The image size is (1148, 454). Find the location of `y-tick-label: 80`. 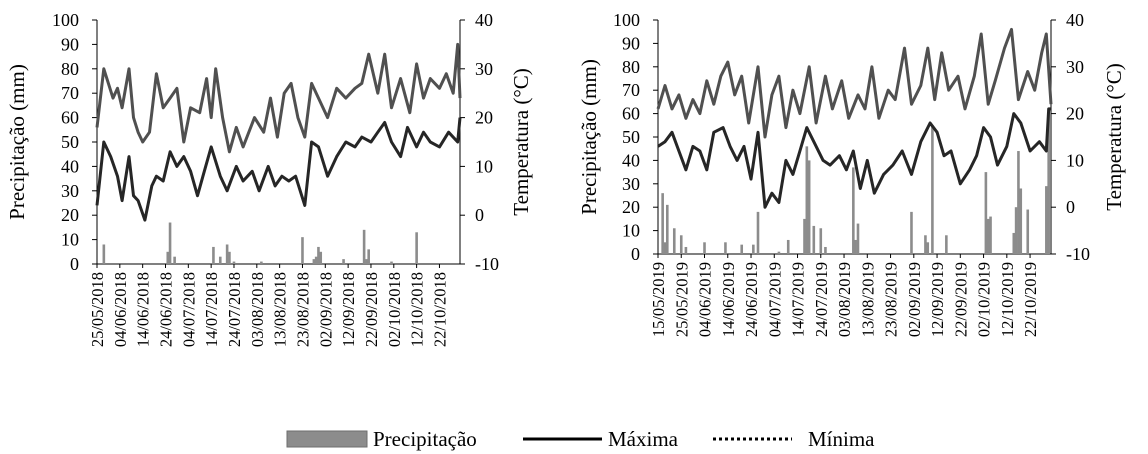

y-tick-label: 80 is located at coordinates (631, 67).